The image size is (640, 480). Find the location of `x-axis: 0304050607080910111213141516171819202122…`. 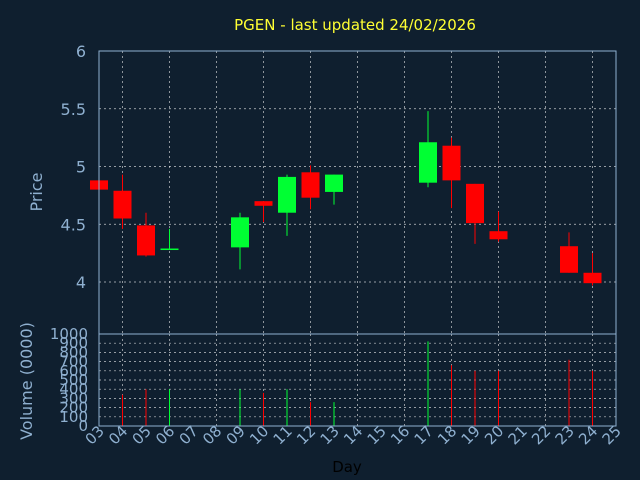

x-axis: 0304050607080910111213141516171819202122… is located at coordinates (353, 435).